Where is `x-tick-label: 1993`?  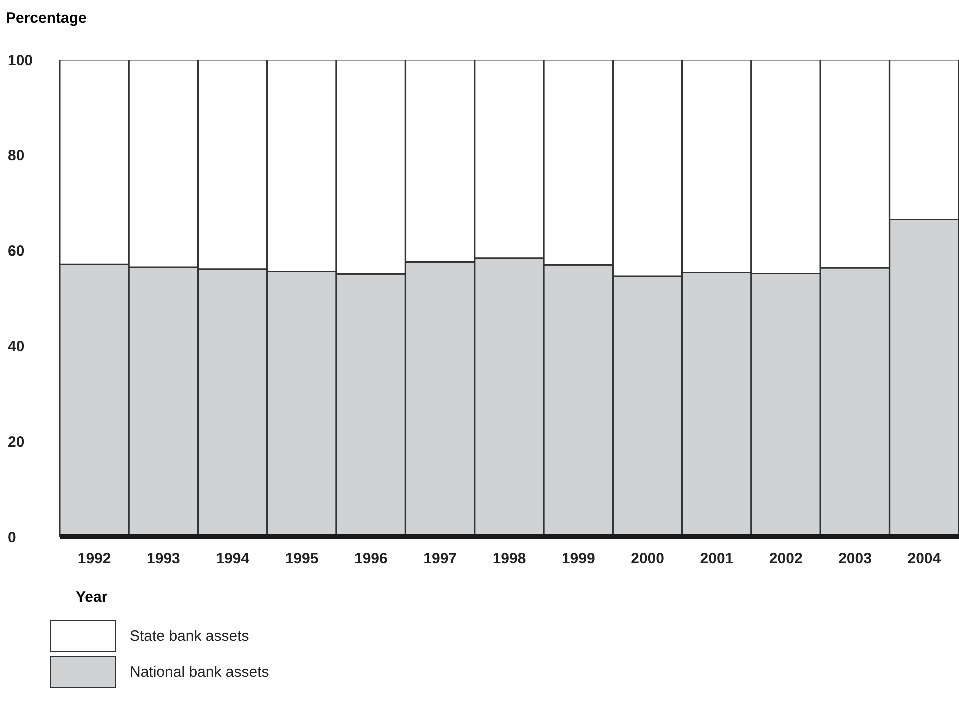 x-tick-label: 1993 is located at coordinates (163, 559).